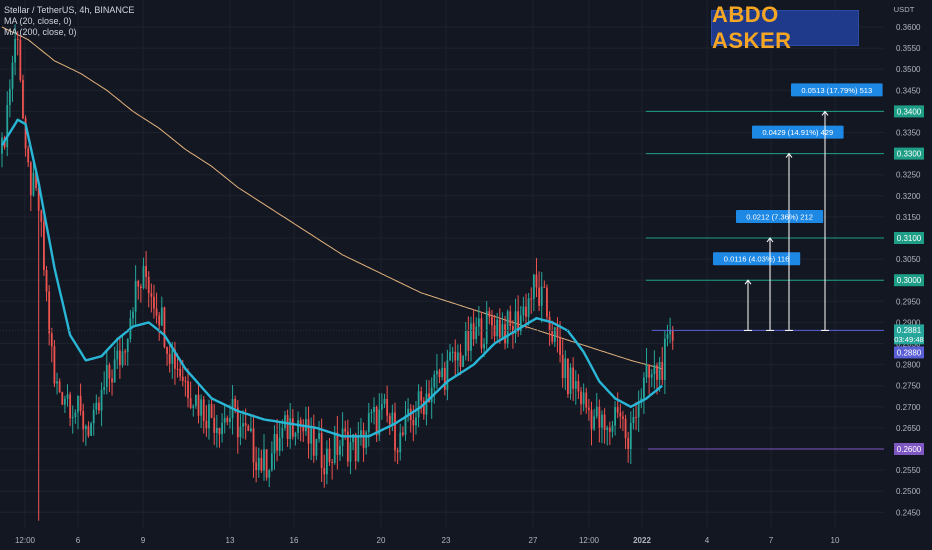 This screenshot has width=932, height=550. Describe the element at coordinates (771, 540) in the screenshot. I see `x-tick-label: 7` at that location.